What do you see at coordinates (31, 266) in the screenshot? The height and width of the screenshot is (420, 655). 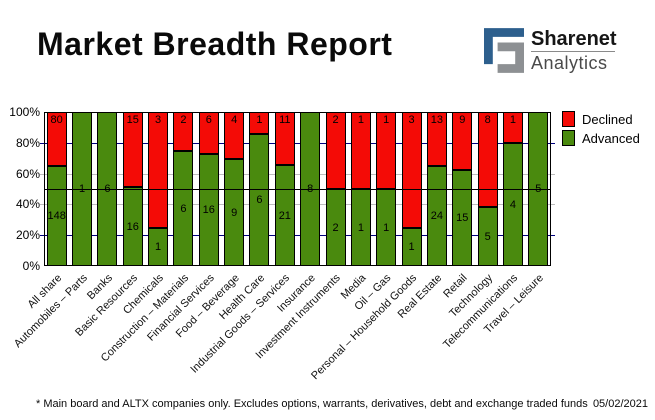 I see `y-axis-tick-label: 0%` at bounding box center [31, 266].